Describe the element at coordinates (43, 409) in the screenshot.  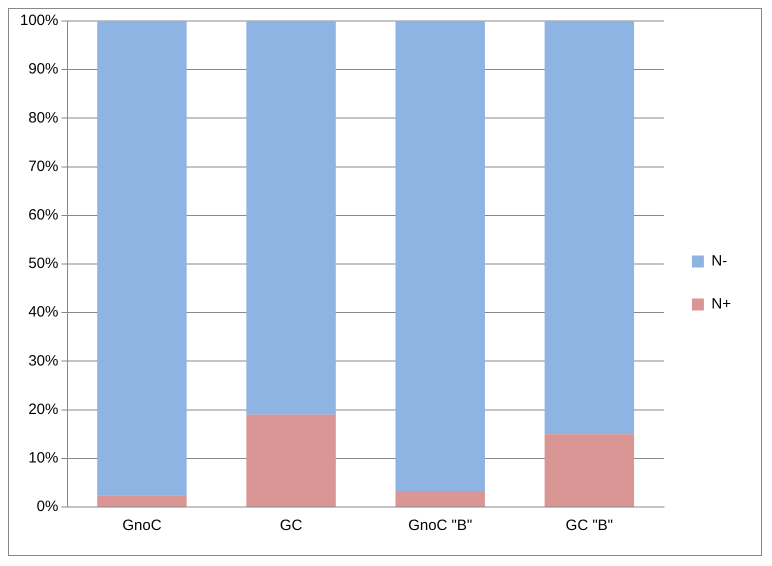
I see `y-tick-label: 20%` at that location.